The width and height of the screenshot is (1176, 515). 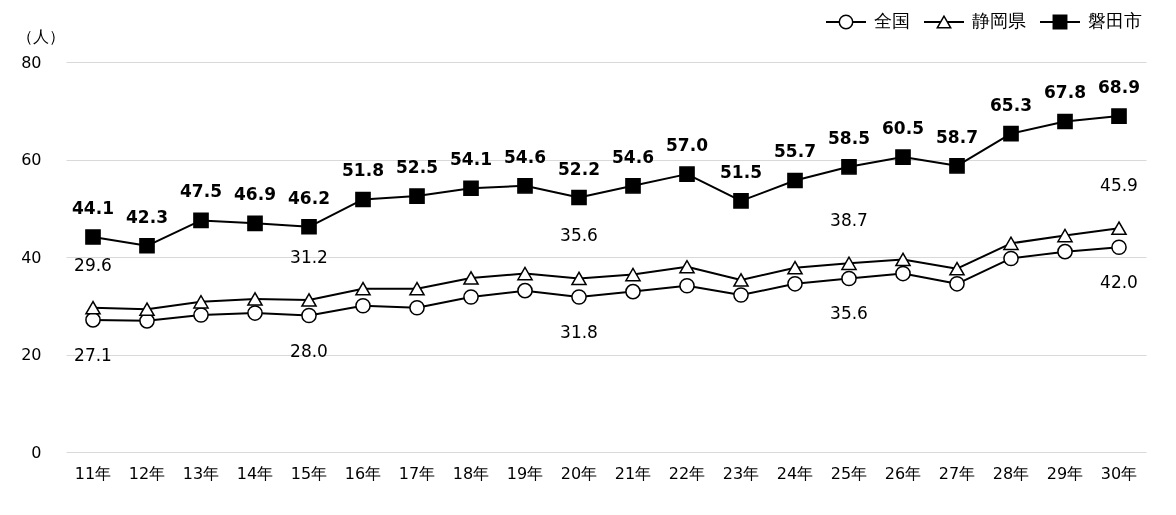 I want to click on x-tick-label: 28年, so click(x=1011, y=473).